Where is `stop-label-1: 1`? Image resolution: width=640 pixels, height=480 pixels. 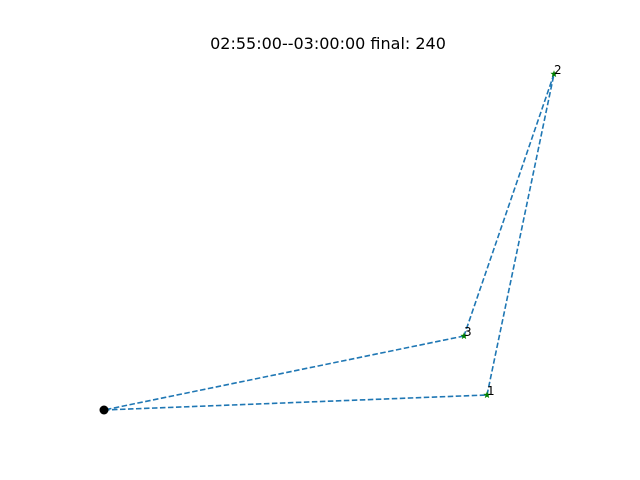 stop-label-1: 1 is located at coordinates (491, 391).